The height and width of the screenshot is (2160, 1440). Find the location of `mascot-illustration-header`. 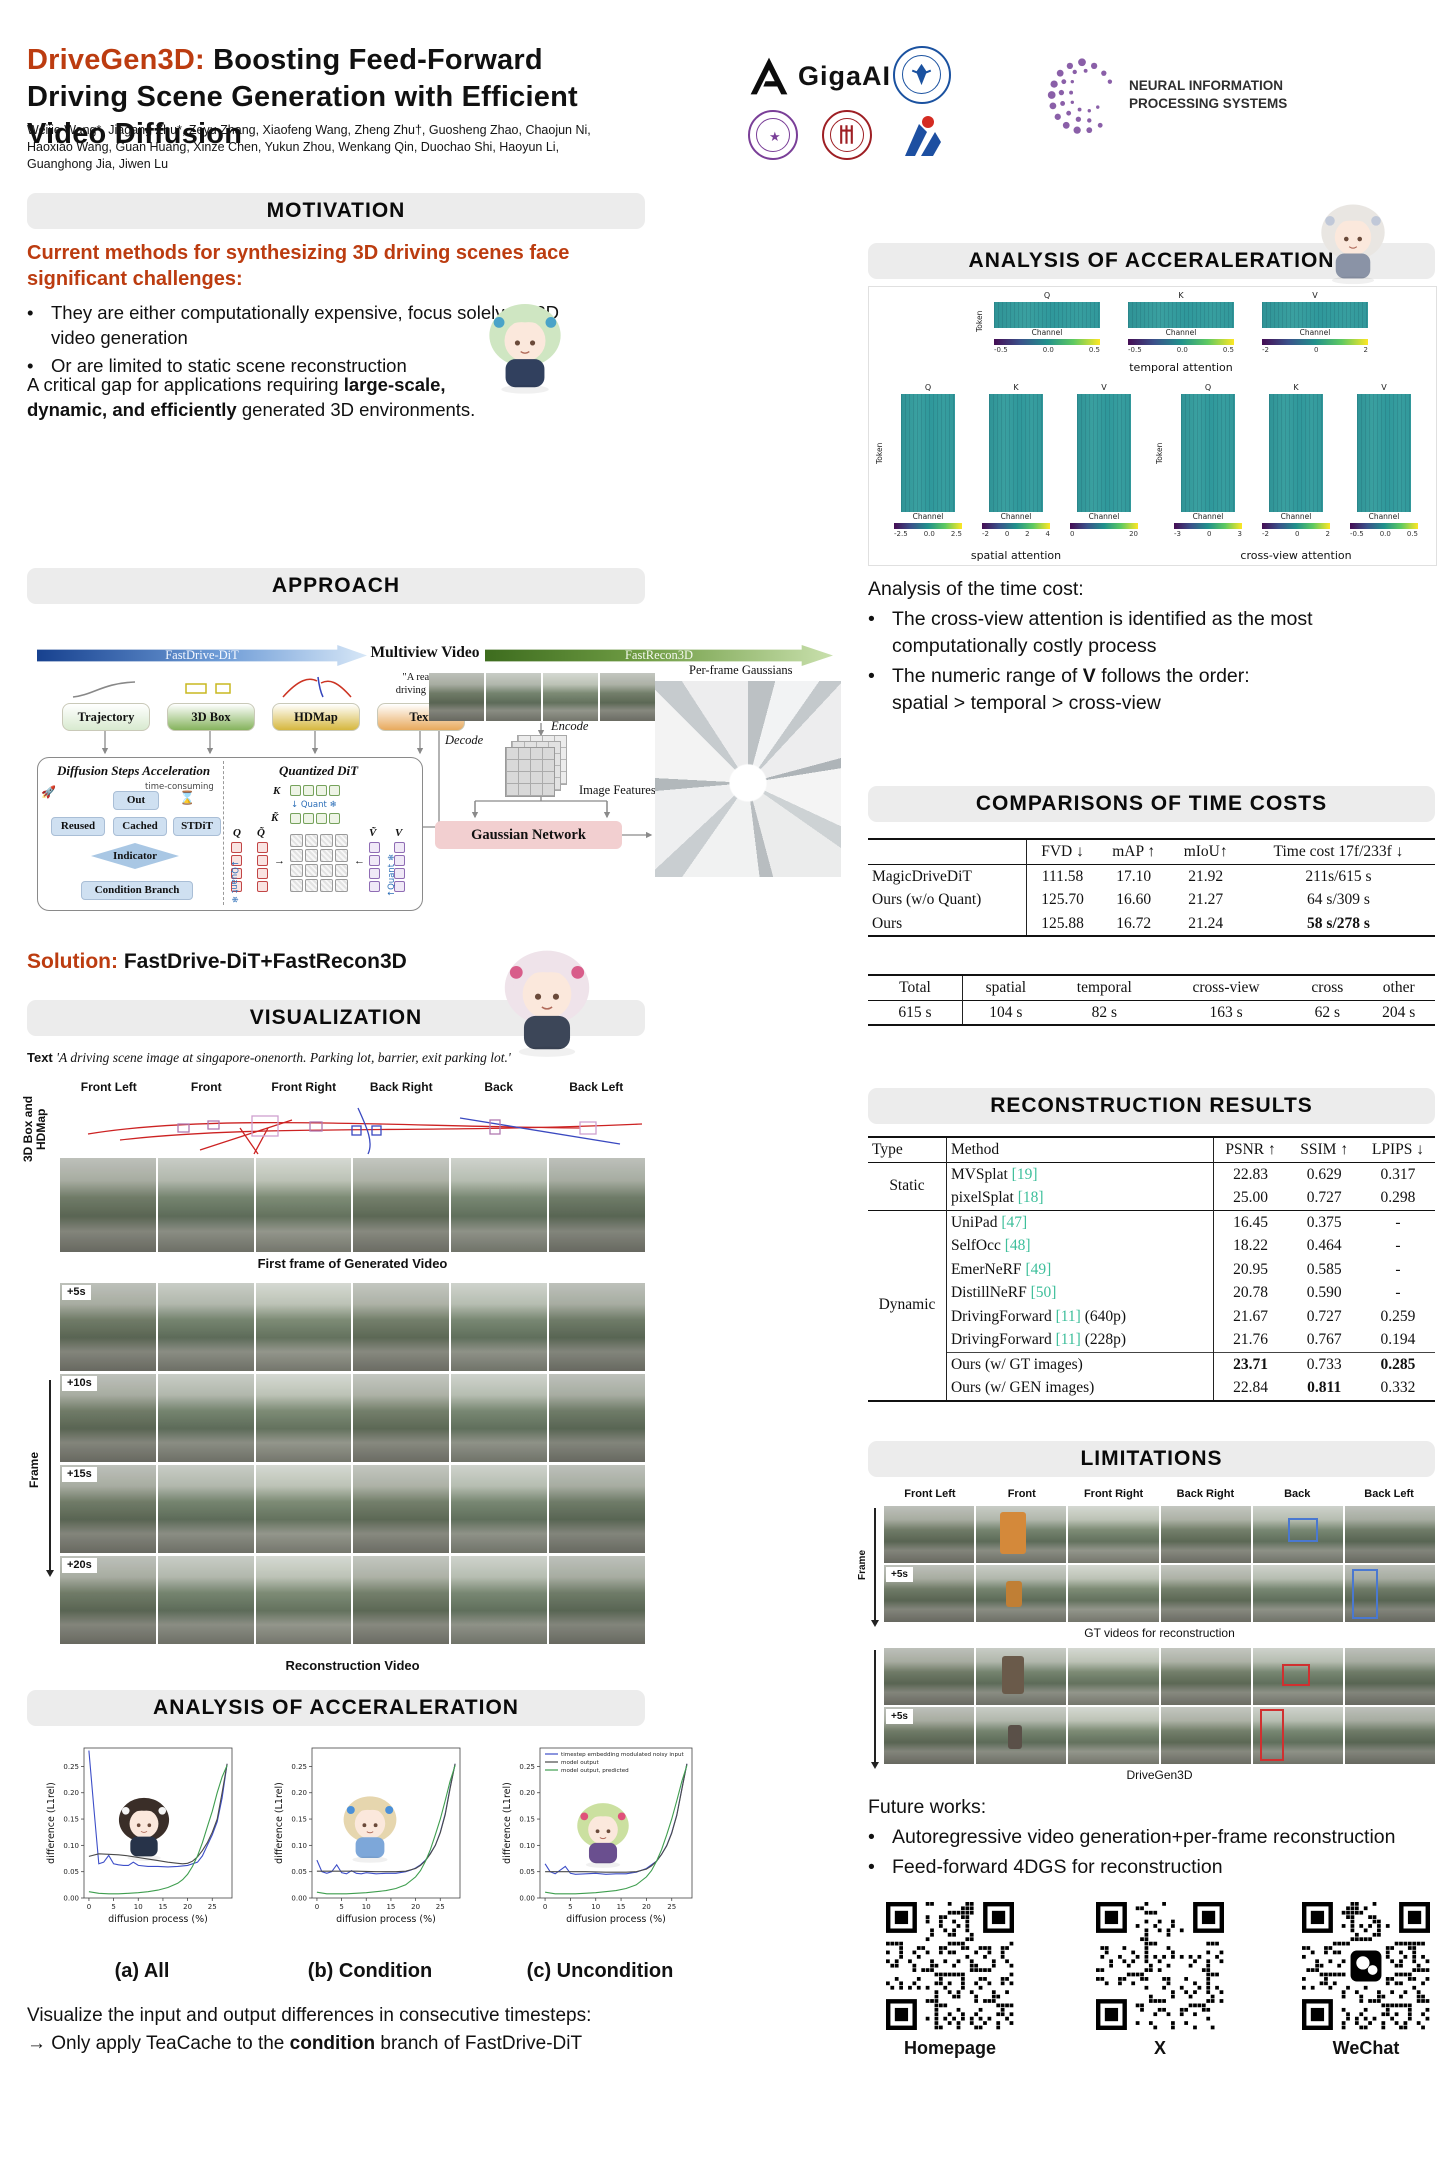

mascot-illustration-header is located at coordinates (1353, 240).